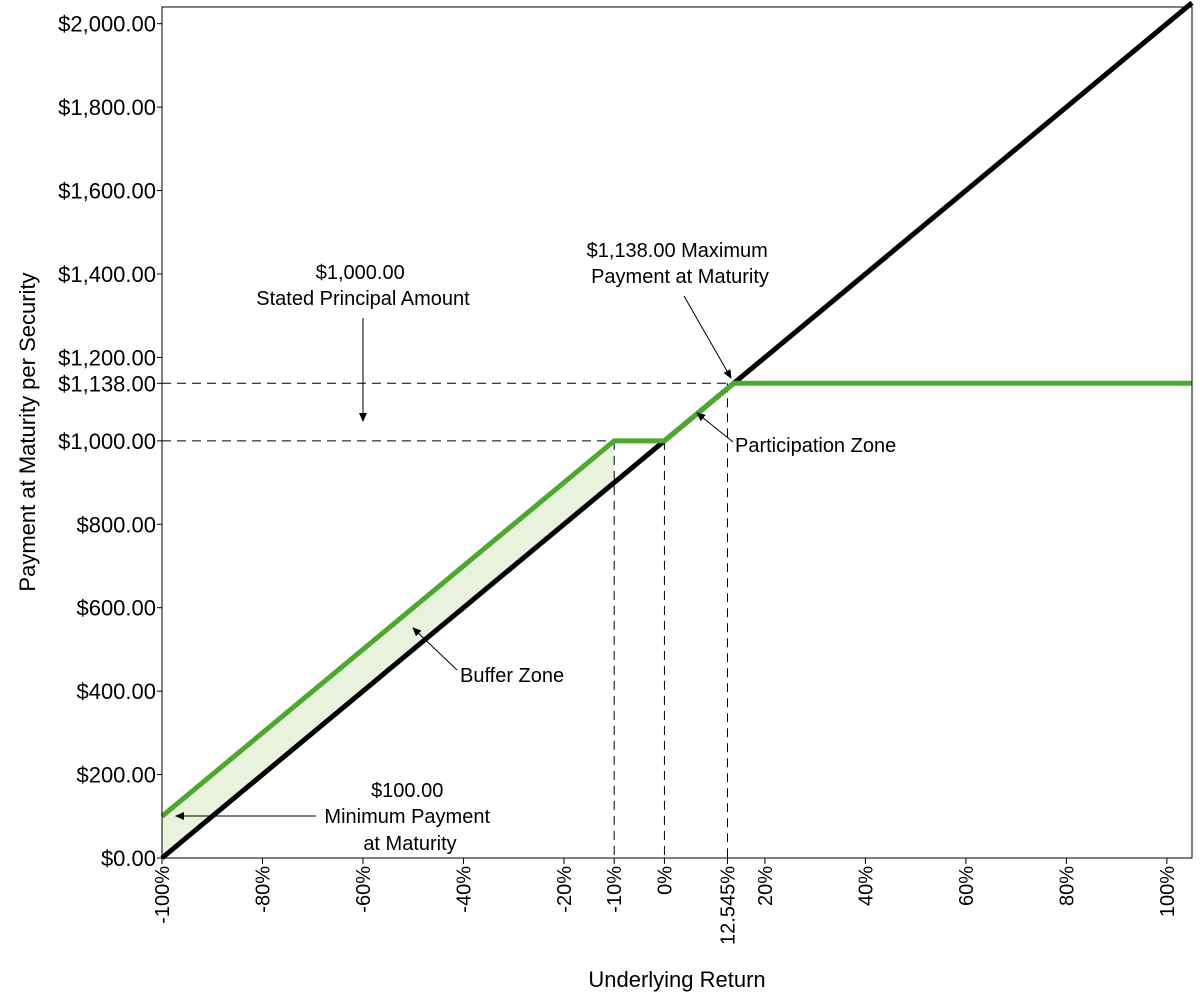 Image resolution: width=1200 pixels, height=1000 pixels. I want to click on x-tick-label: 0%, so click(665, 880).